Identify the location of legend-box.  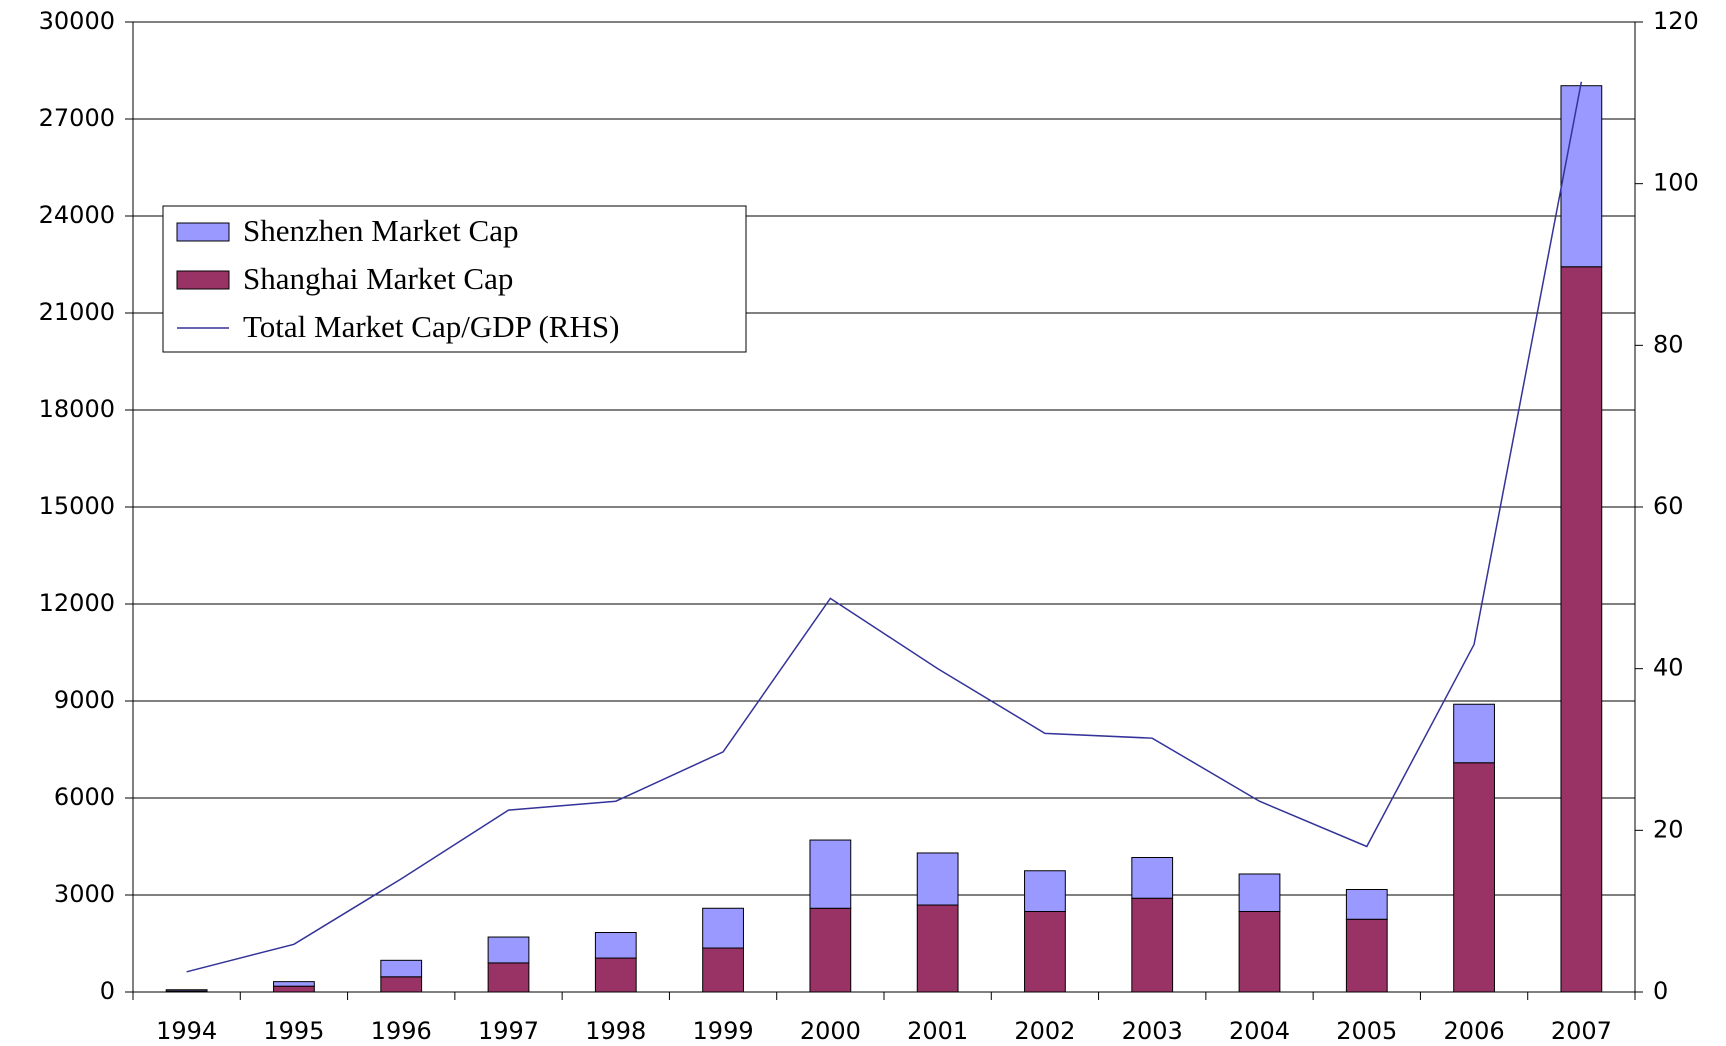
(454, 279).